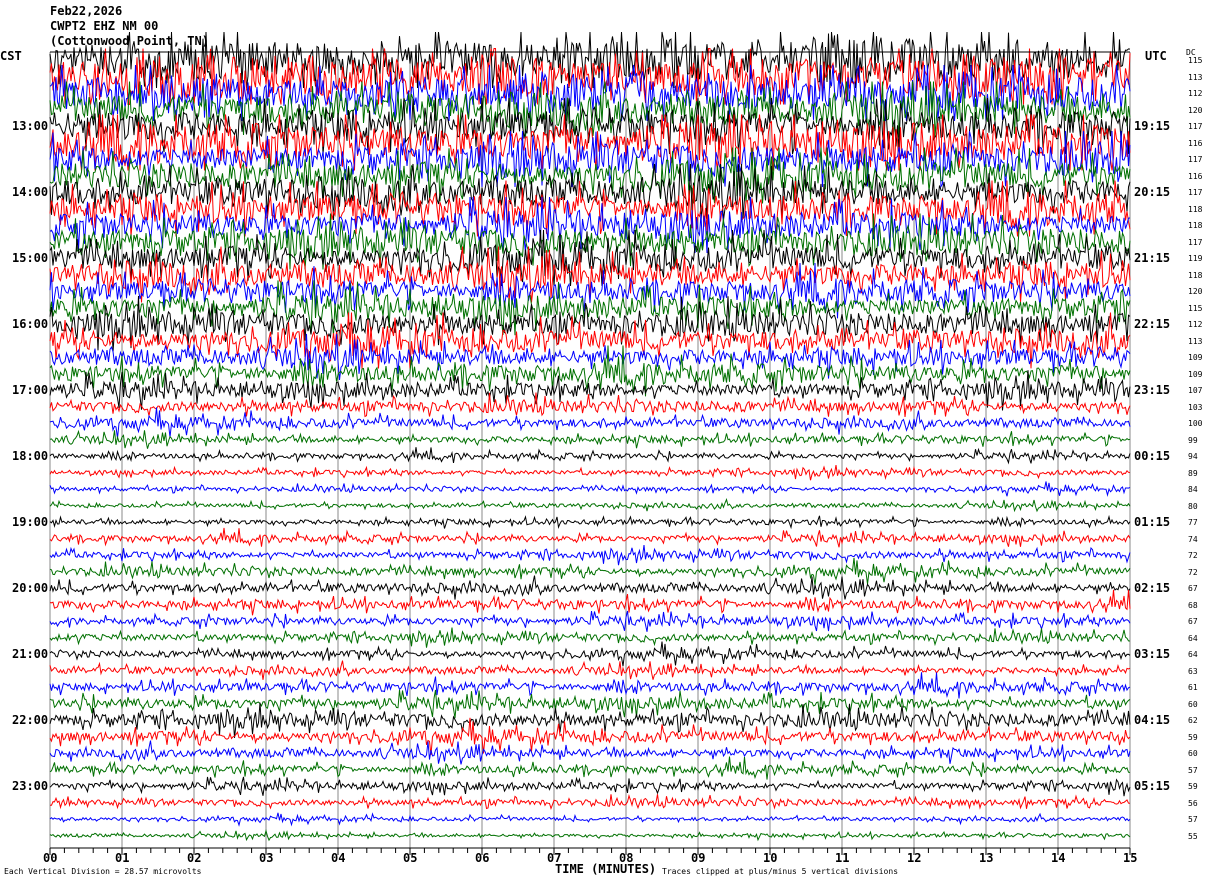 The height and width of the screenshot is (886, 1210). Describe the element at coordinates (1152, 456) in the screenshot. I see `utc-hour-label: 00:15` at that location.